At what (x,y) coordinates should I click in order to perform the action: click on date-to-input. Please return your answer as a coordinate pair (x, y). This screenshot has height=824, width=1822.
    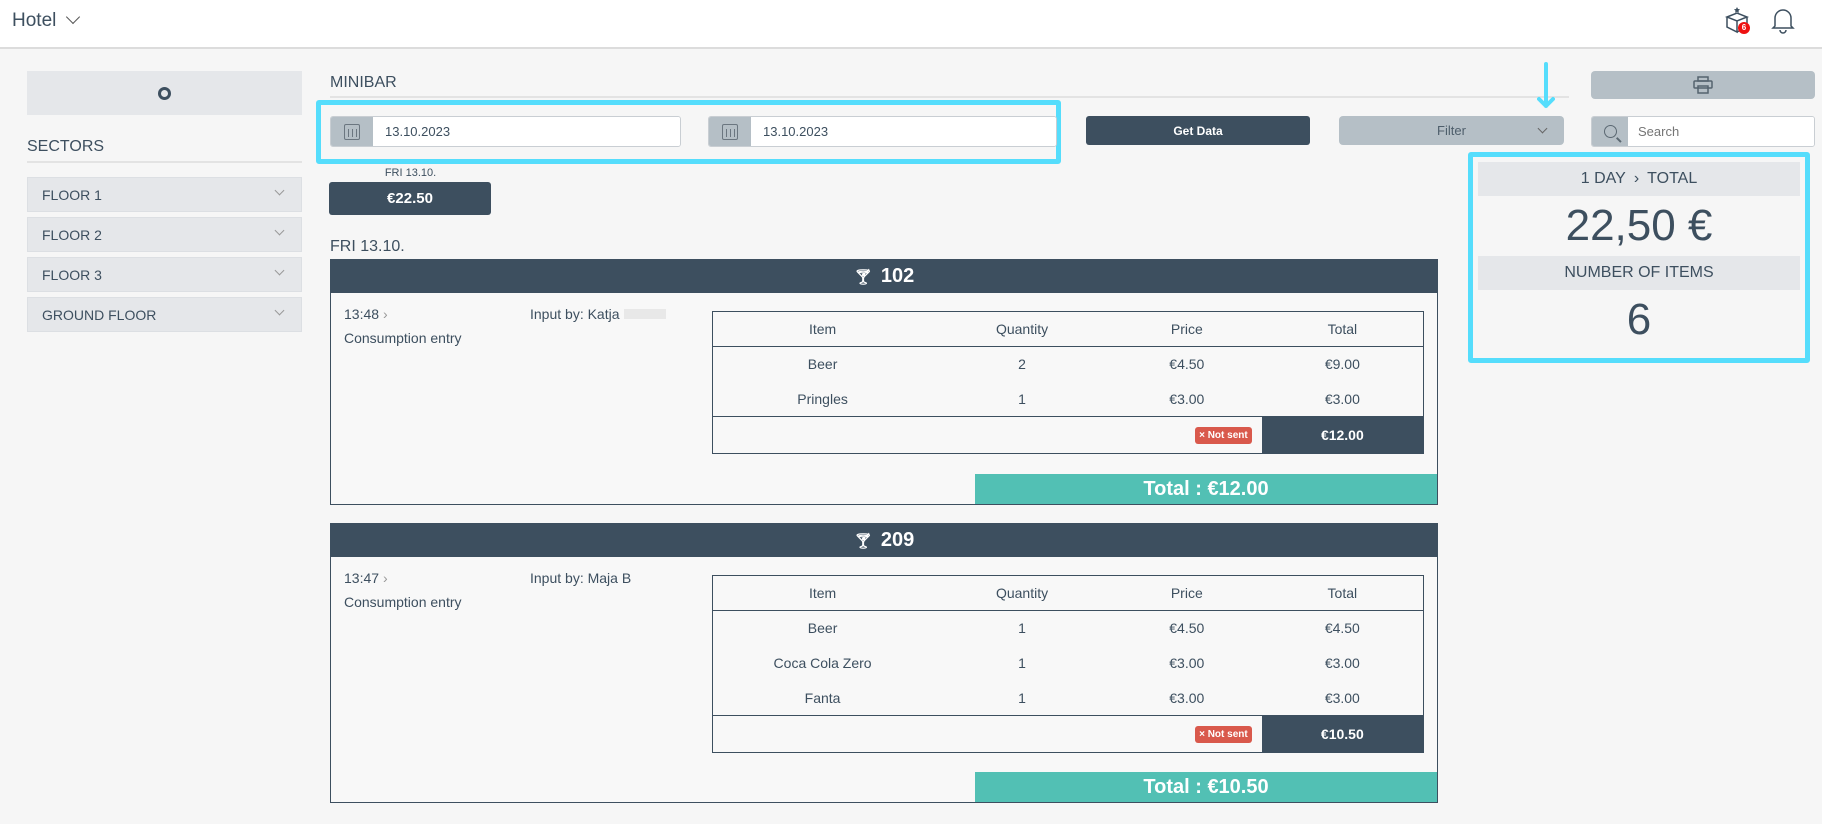
    Looking at the image, I should click on (903, 131).